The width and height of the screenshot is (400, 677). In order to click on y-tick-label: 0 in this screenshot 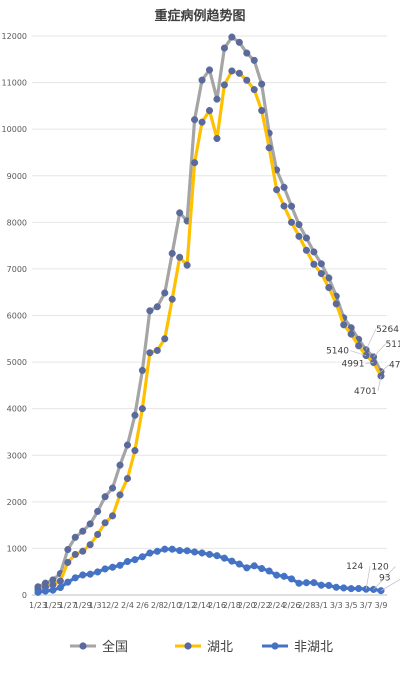, I will do `click(24, 595)`.